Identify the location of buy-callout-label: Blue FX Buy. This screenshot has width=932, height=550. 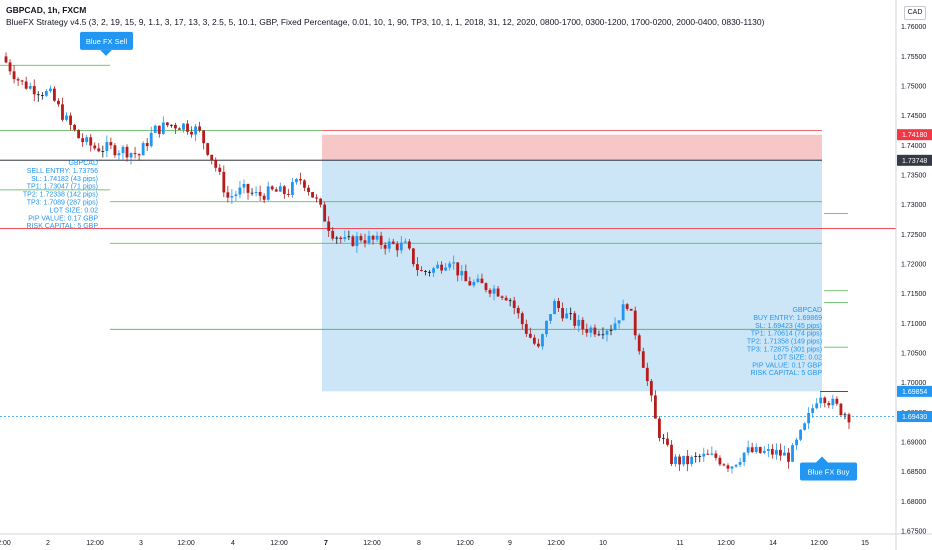
(829, 471).